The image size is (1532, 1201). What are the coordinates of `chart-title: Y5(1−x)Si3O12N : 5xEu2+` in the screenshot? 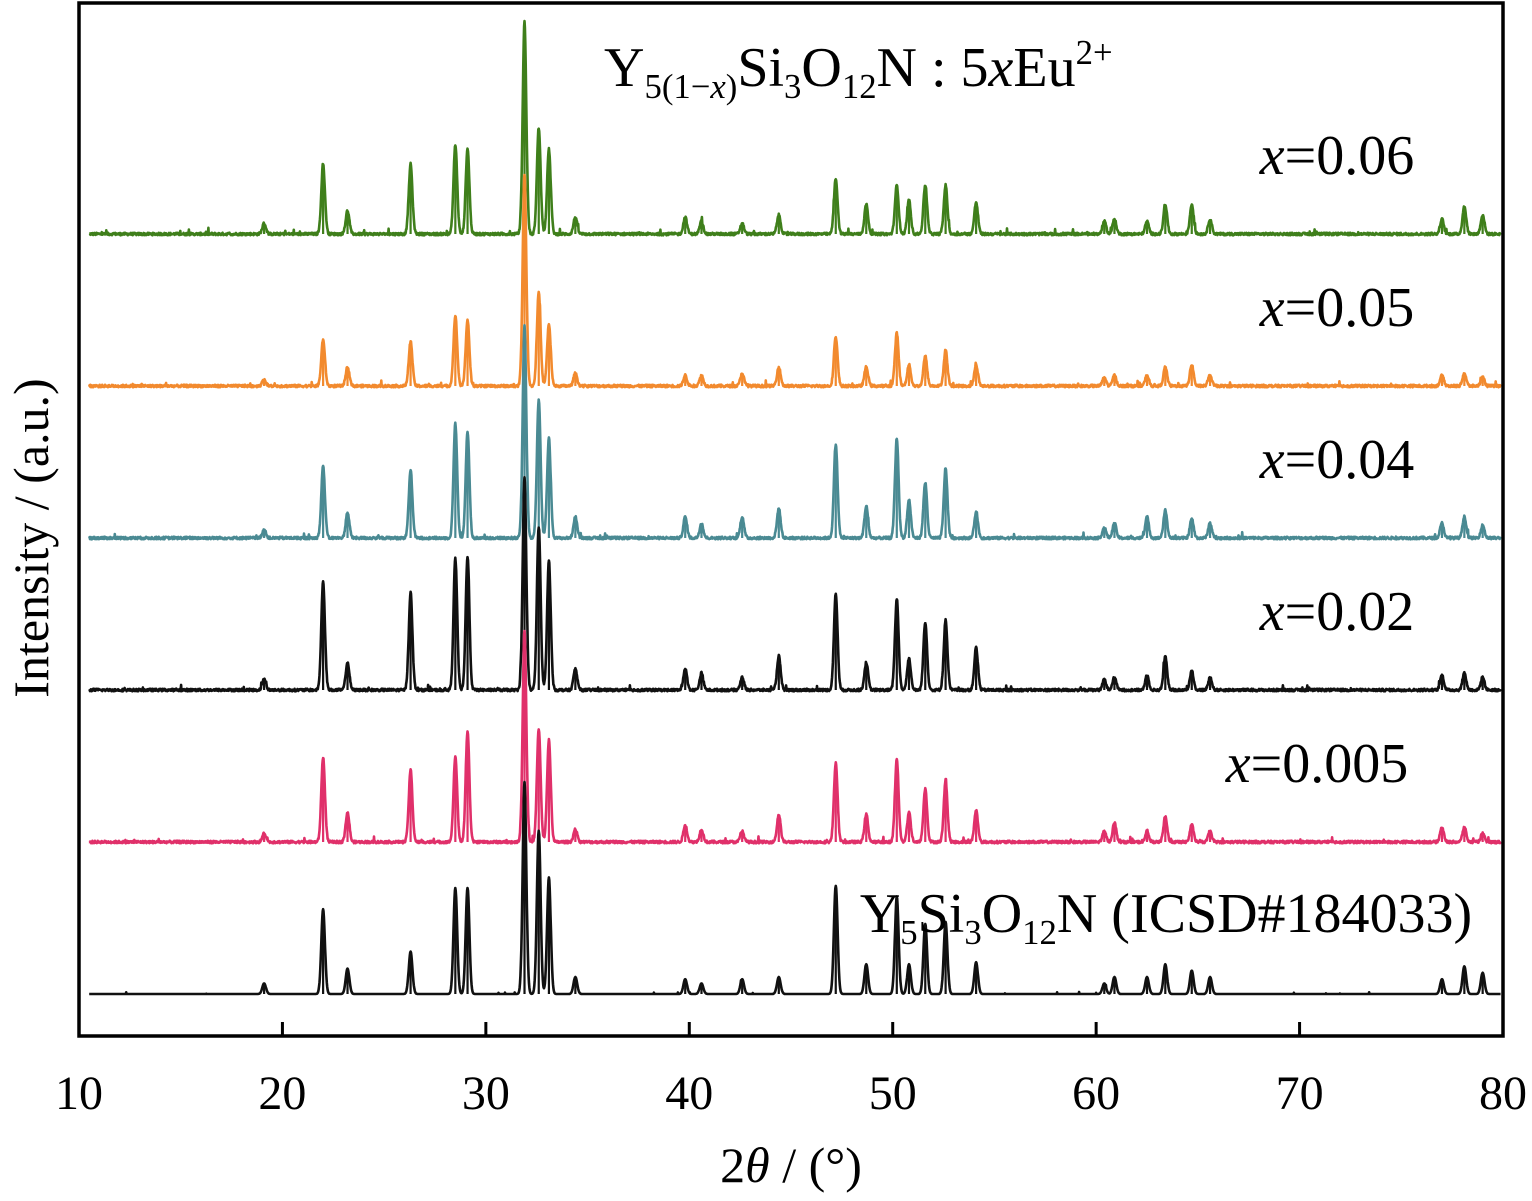 It's located at (858, 69).